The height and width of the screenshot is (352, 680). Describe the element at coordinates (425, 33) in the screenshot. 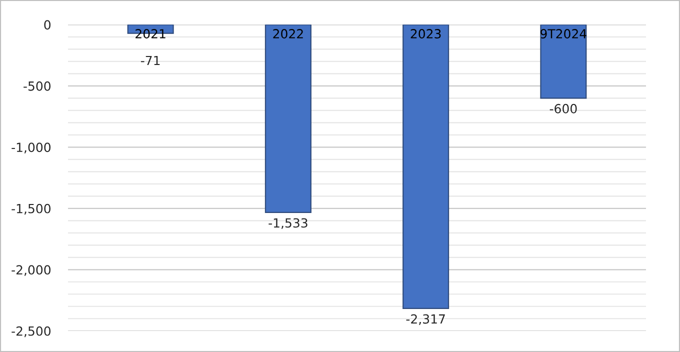

I see `x-tick-label: 2023` at that location.